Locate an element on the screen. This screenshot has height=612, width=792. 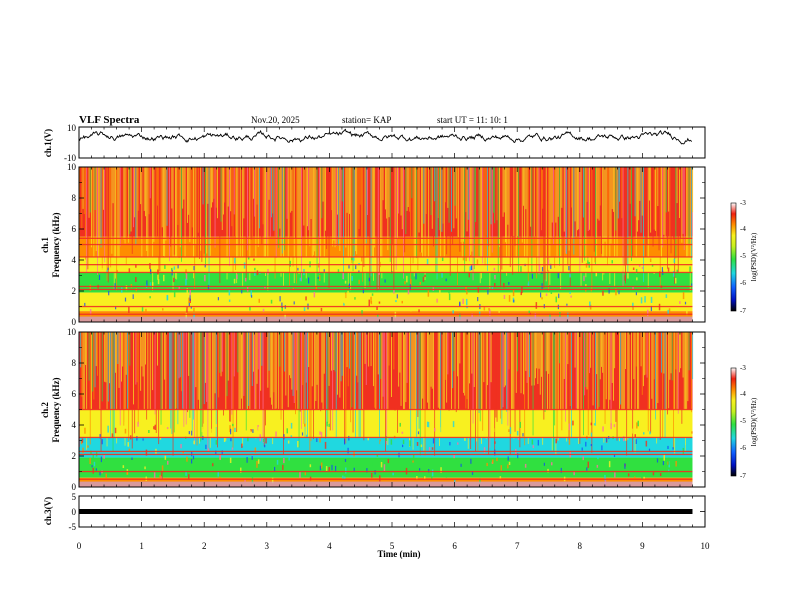
ch1-ylabel-line1: ch.1 is located at coordinates (45, 245).